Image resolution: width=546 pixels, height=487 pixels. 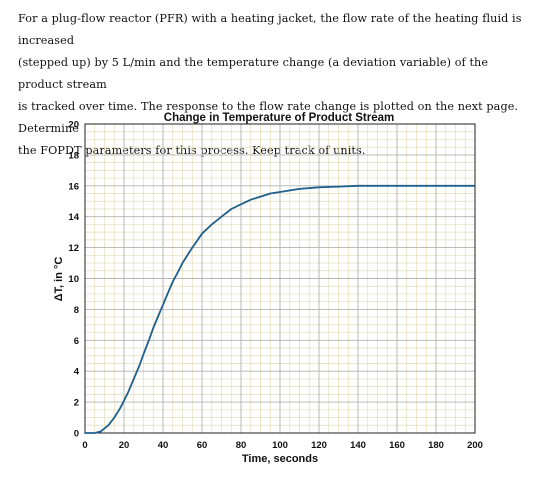 I want to click on y-tick-label: 14, so click(x=73, y=217).